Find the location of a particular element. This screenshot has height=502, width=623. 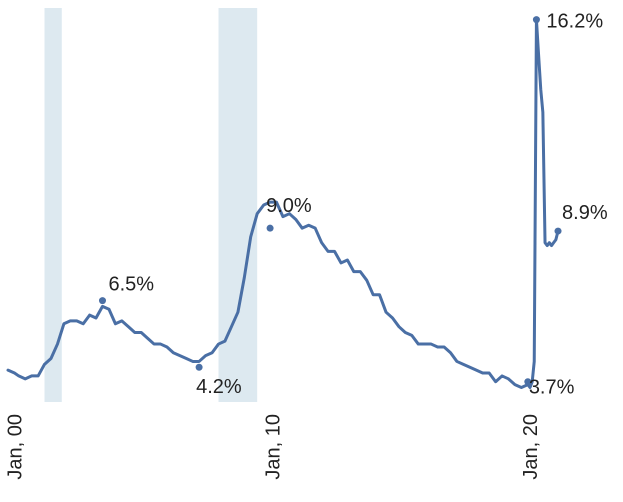

annotation-label-1: 6.5% is located at coordinates (131, 285).